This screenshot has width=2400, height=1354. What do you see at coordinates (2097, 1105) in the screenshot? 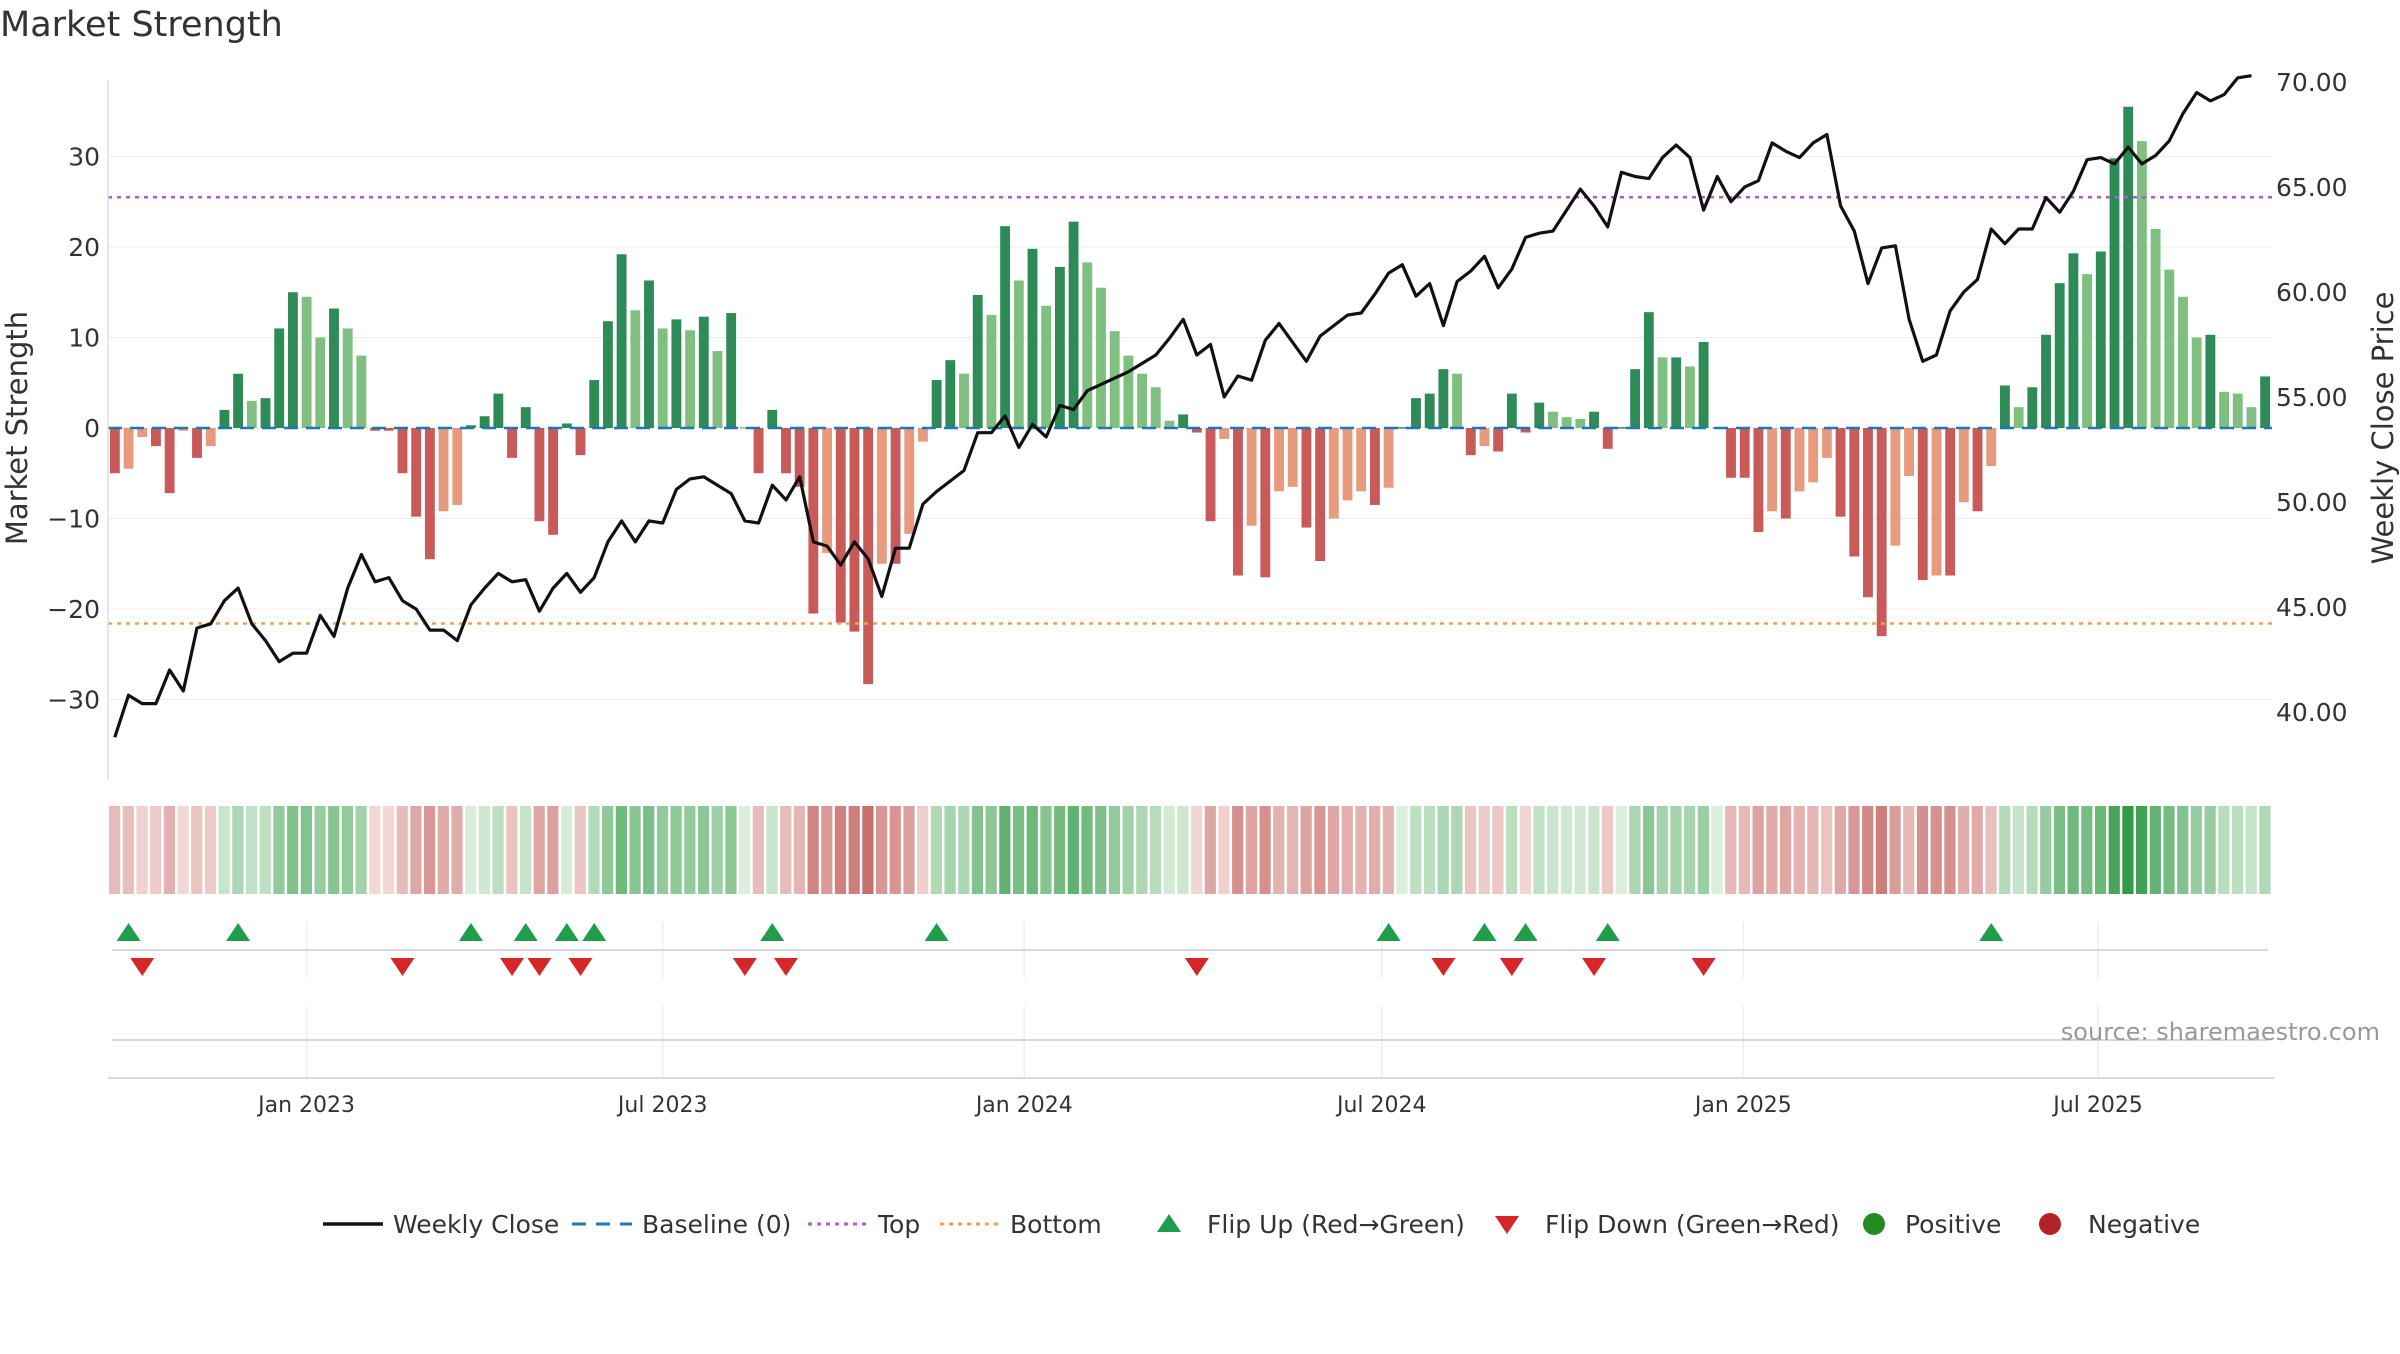
I see `x-tick-label: Jul 2025` at bounding box center [2097, 1105].